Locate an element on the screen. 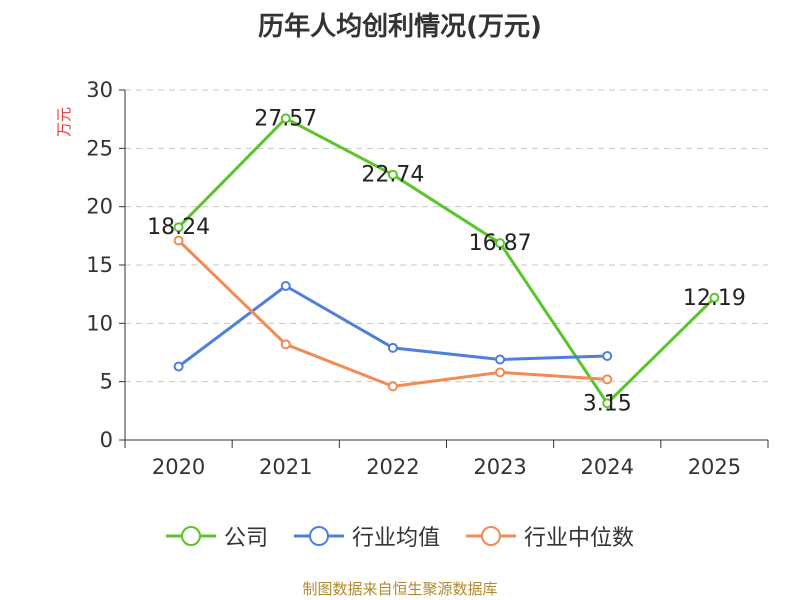 The image size is (800, 600). legend-item: 行业中位数 is located at coordinates (550, 536).